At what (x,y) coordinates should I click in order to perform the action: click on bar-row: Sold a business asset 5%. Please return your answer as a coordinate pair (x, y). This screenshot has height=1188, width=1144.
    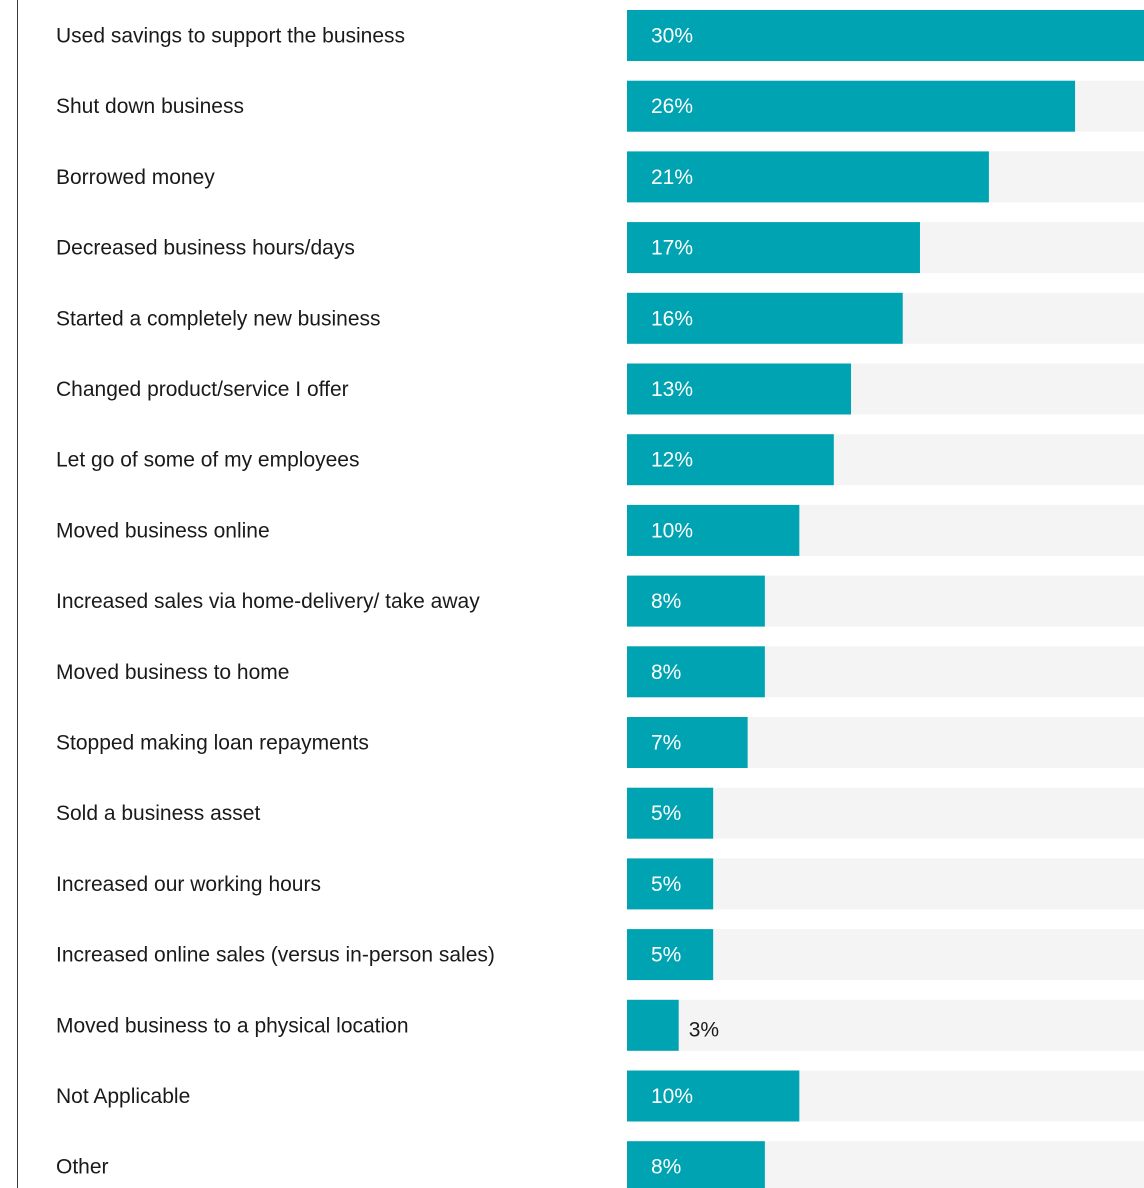
    Looking at the image, I should click on (600, 813).